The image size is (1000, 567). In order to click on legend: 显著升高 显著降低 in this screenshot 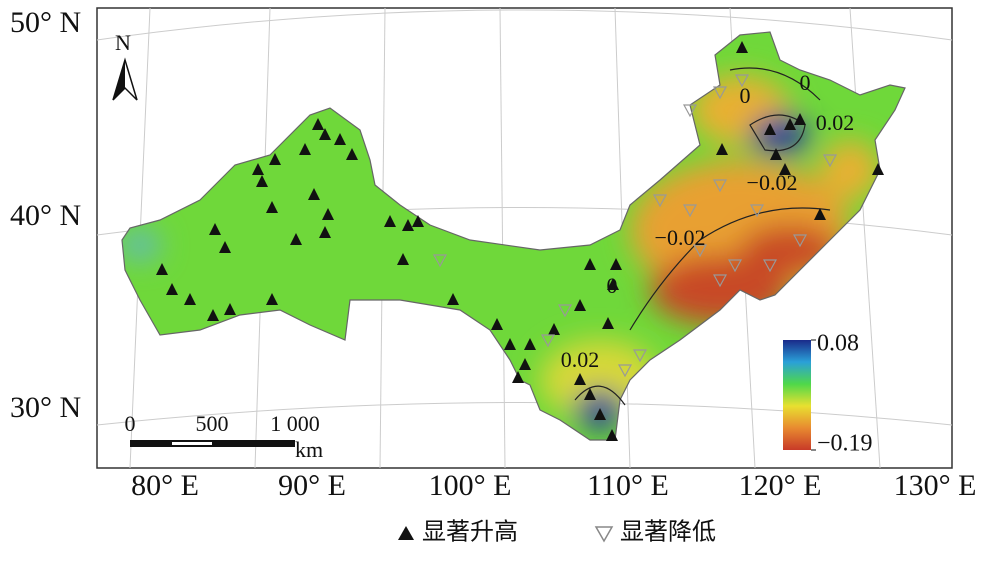, I will do `click(557, 531)`.